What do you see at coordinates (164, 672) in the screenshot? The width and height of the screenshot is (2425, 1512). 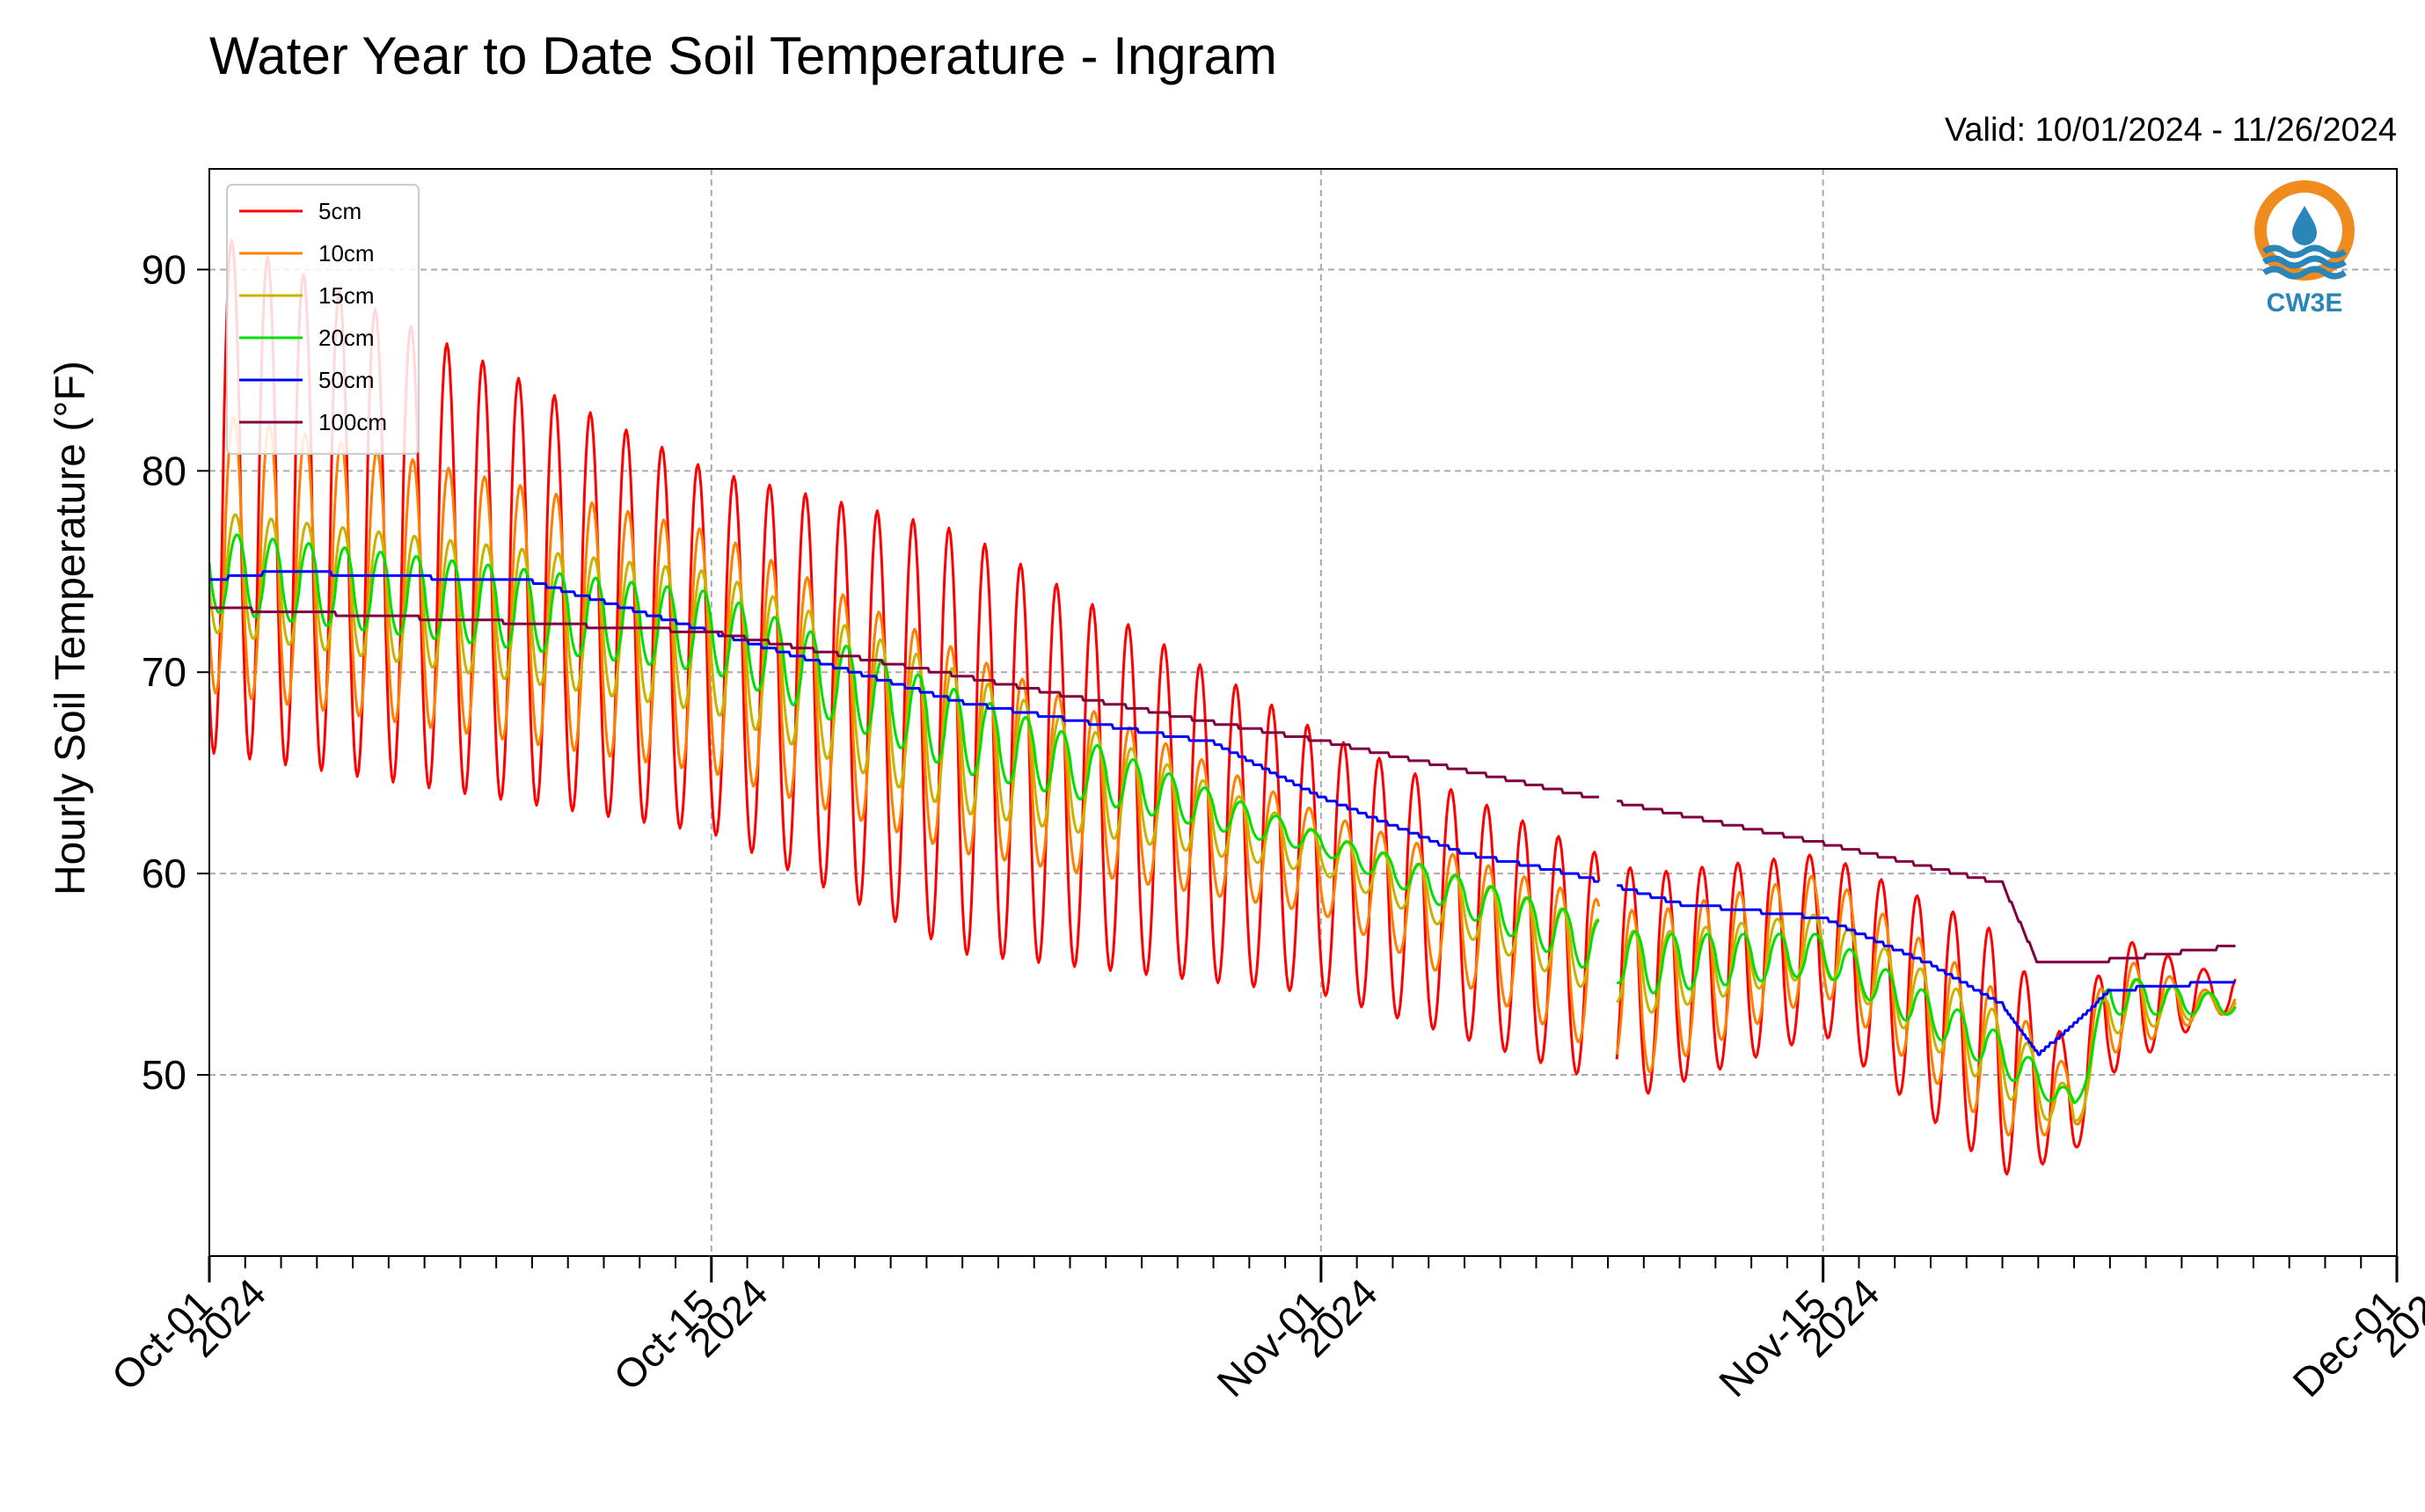 I see `y-tick-label: 70` at bounding box center [164, 672].